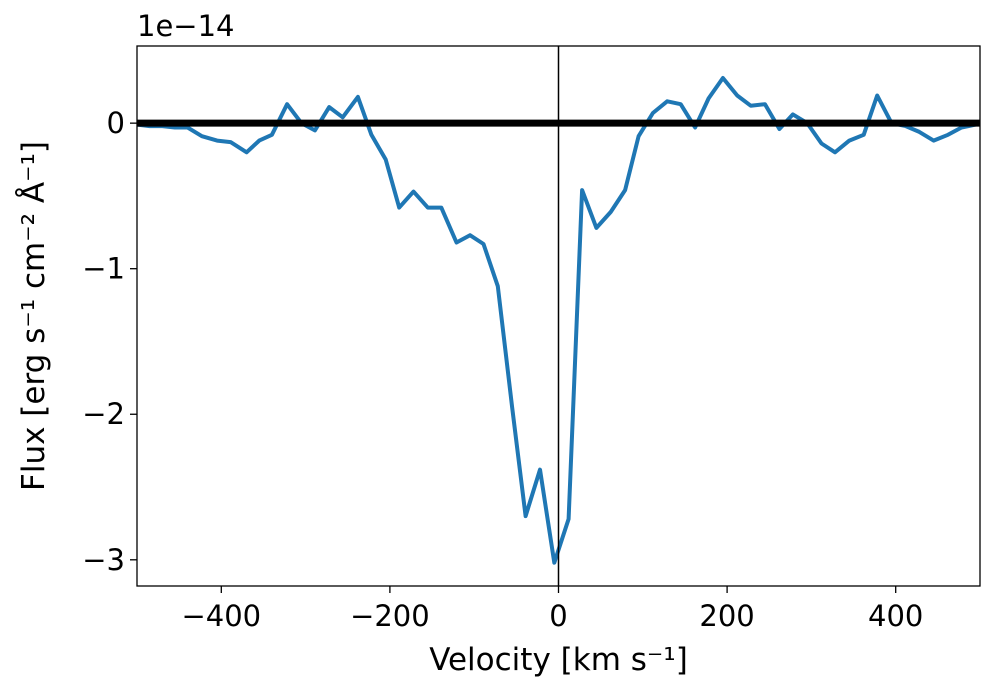 This screenshot has height=698, width=996. I want to click on x-tick-label: −200, so click(390, 616).